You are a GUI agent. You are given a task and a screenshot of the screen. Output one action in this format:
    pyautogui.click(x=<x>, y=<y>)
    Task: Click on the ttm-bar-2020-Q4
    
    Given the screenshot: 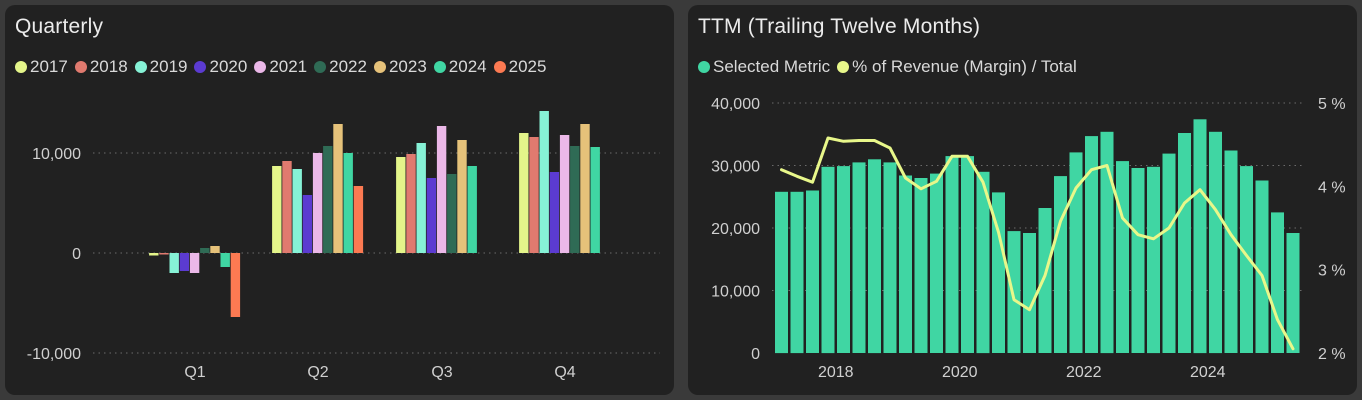 What is the action you would take?
    pyautogui.click(x=998, y=272)
    